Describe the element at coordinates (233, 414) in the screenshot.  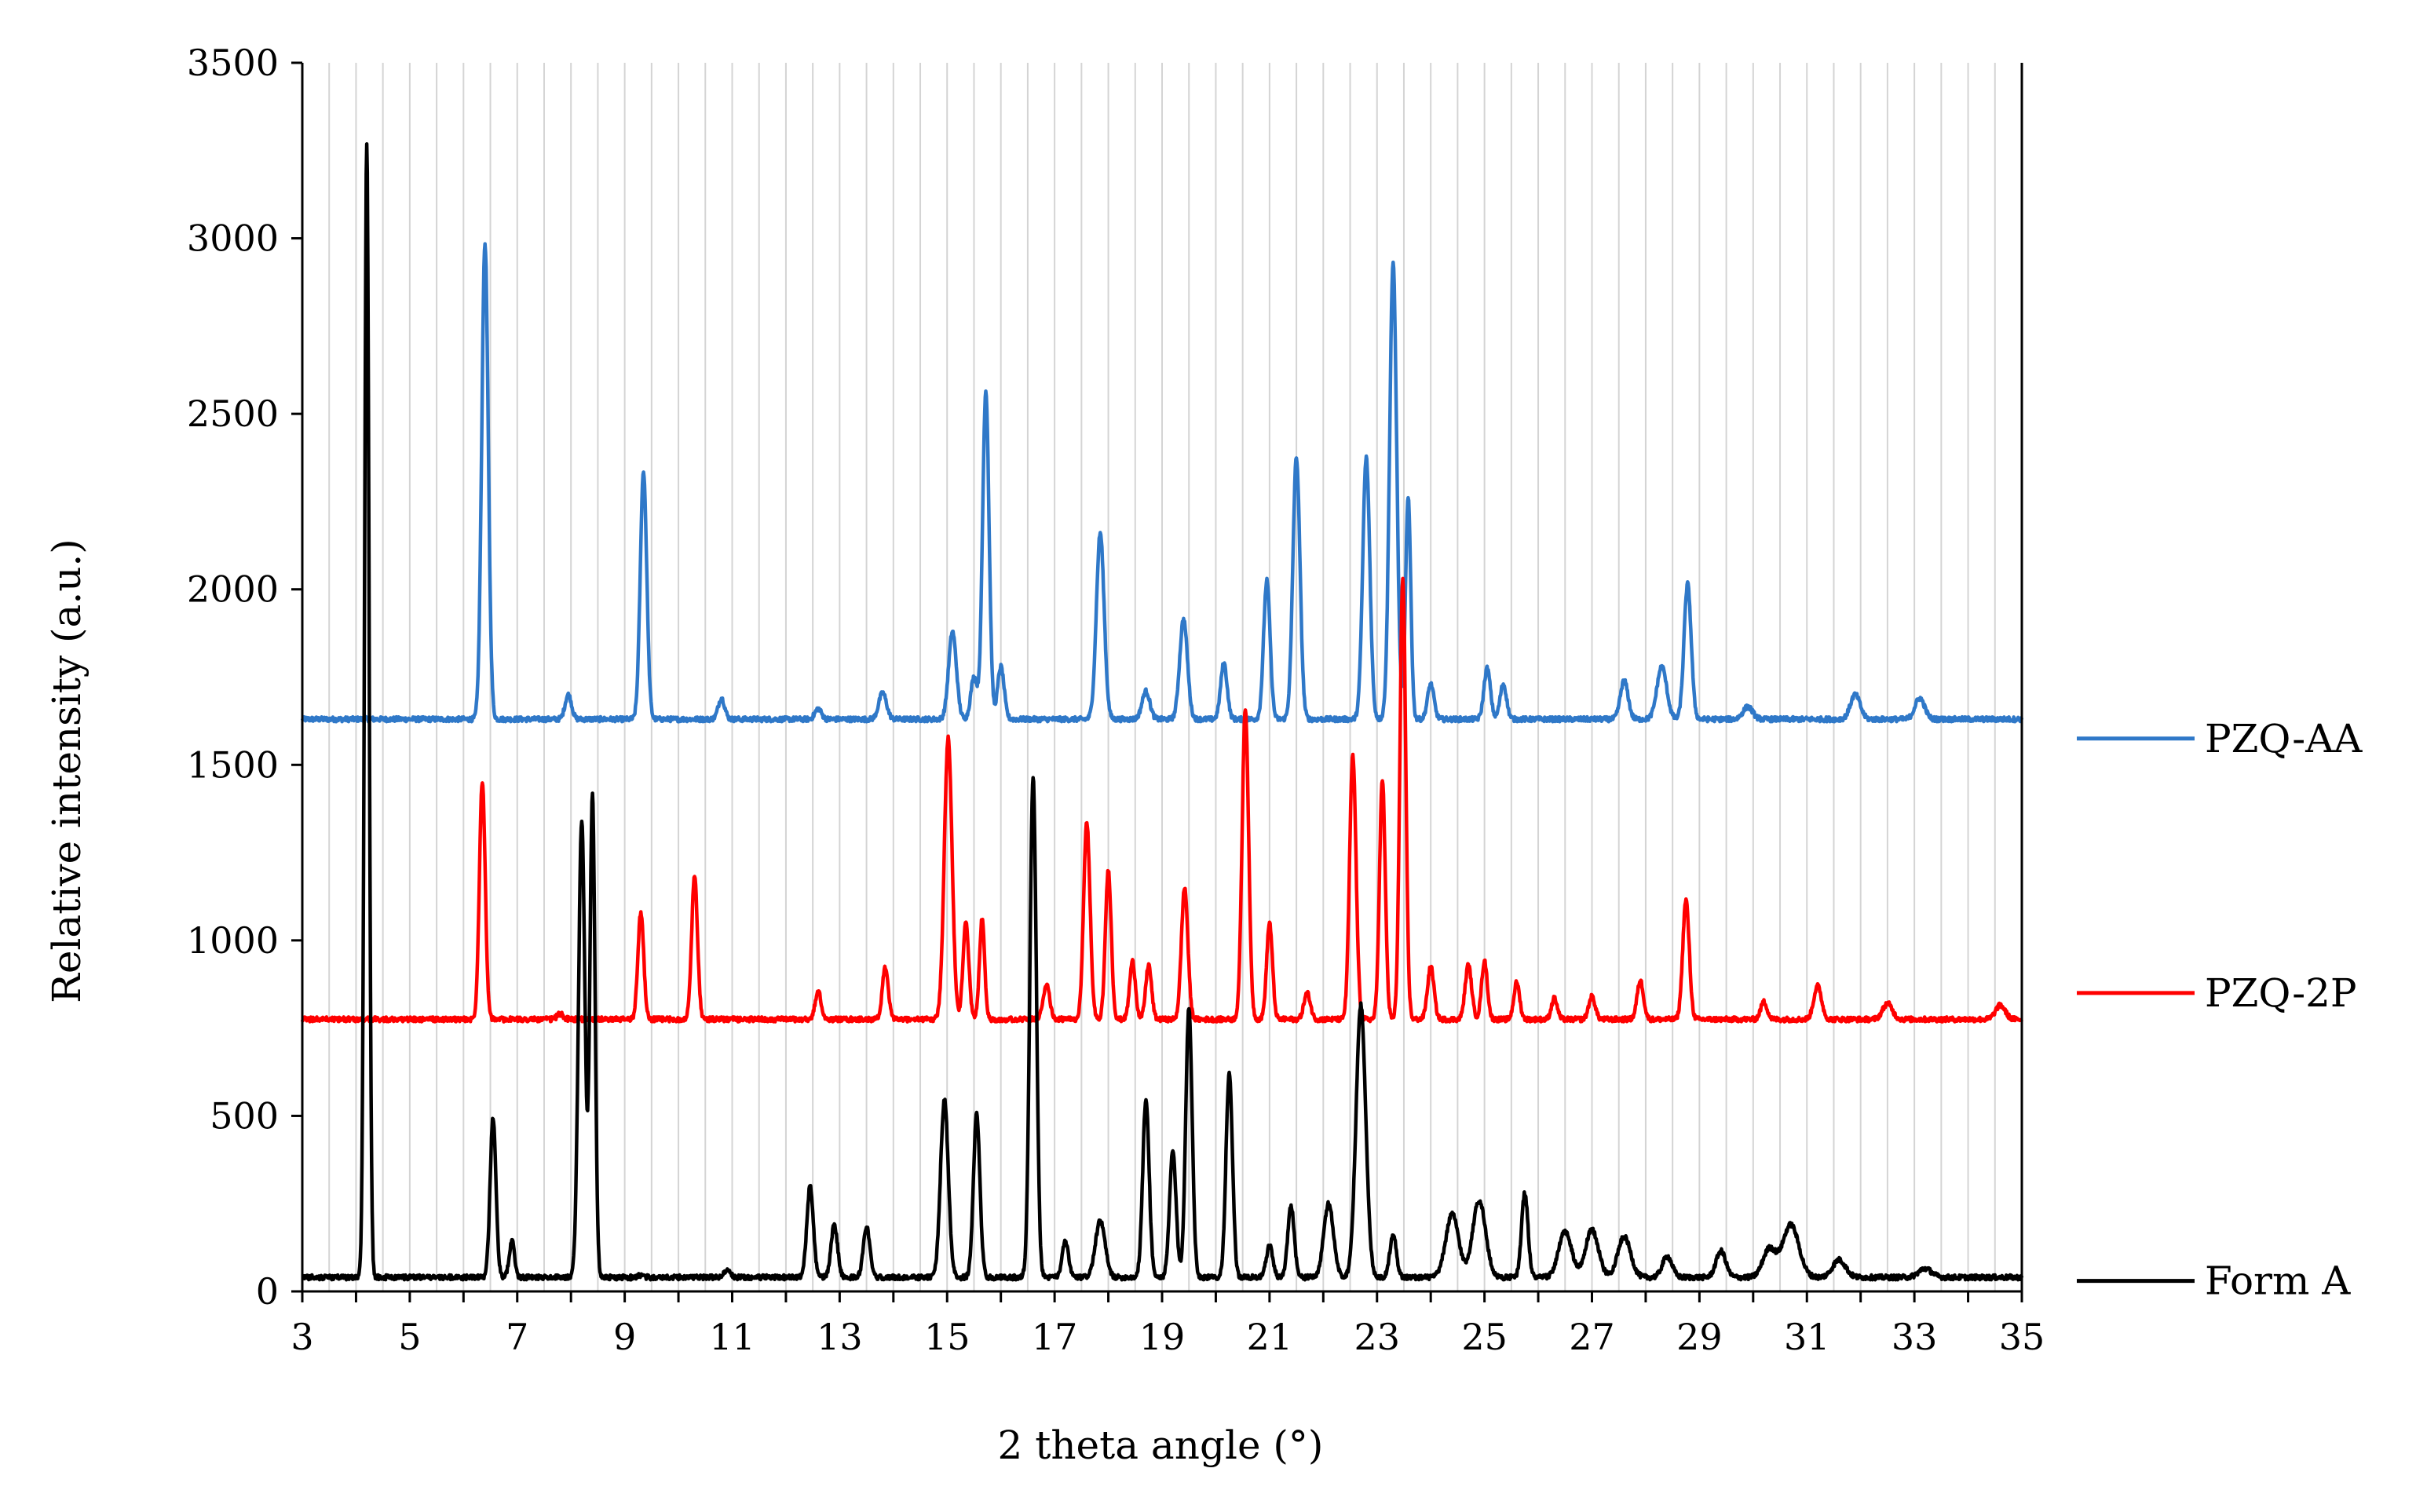
I see `y-tick-label: 2500` at that location.